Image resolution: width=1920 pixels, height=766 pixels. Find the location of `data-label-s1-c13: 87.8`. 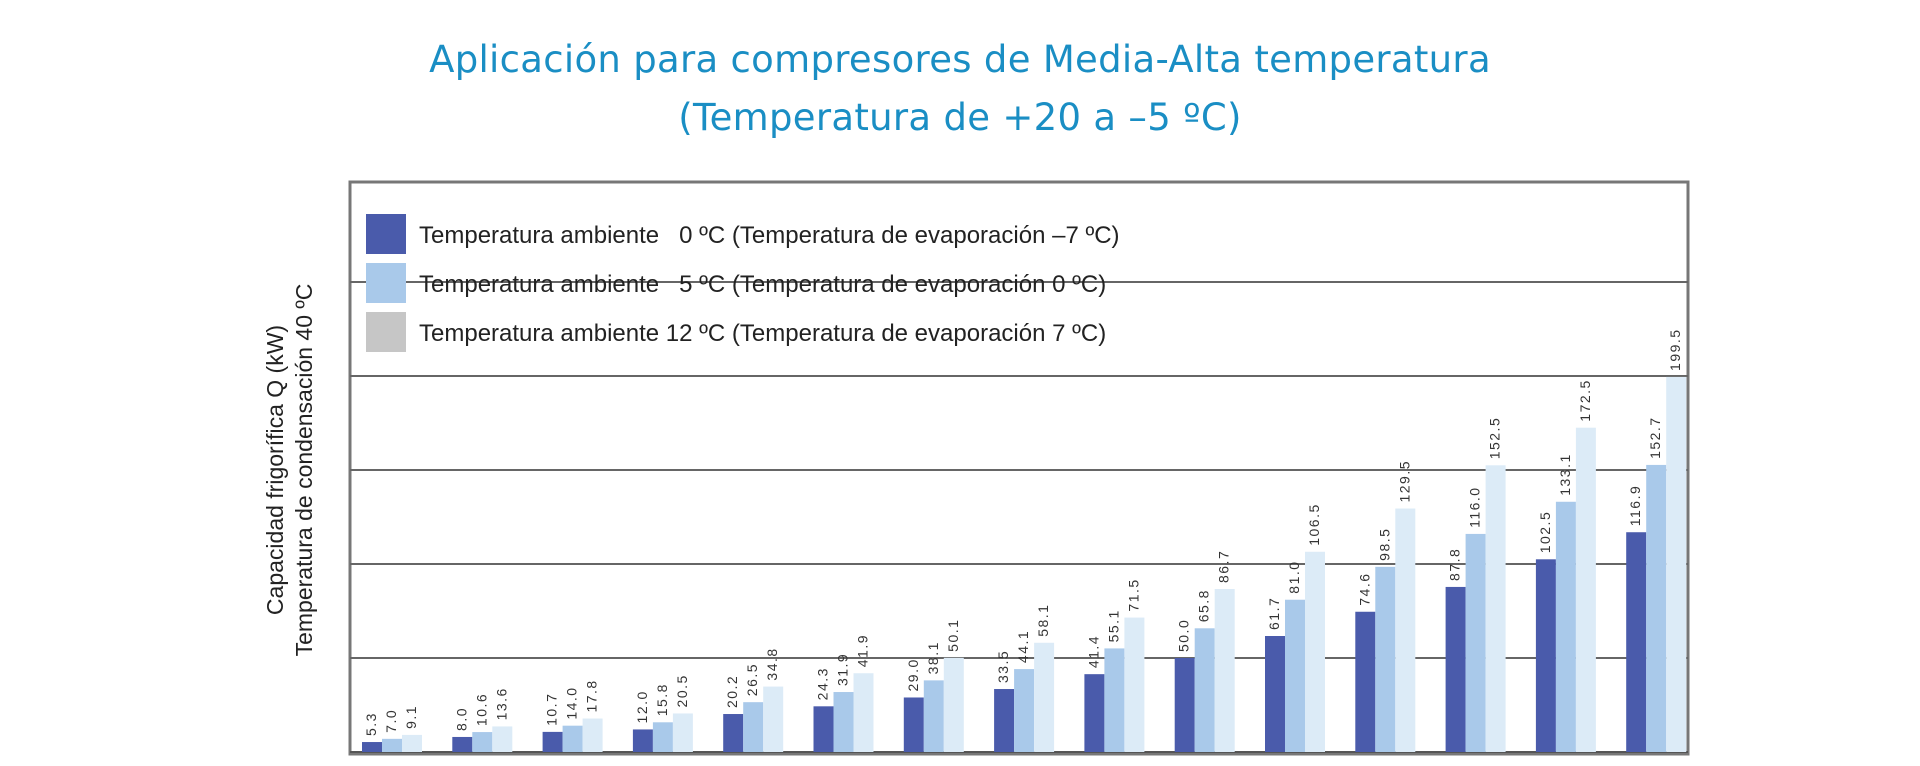

data-label-s1-c13: 87.8 is located at coordinates (1455, 564).